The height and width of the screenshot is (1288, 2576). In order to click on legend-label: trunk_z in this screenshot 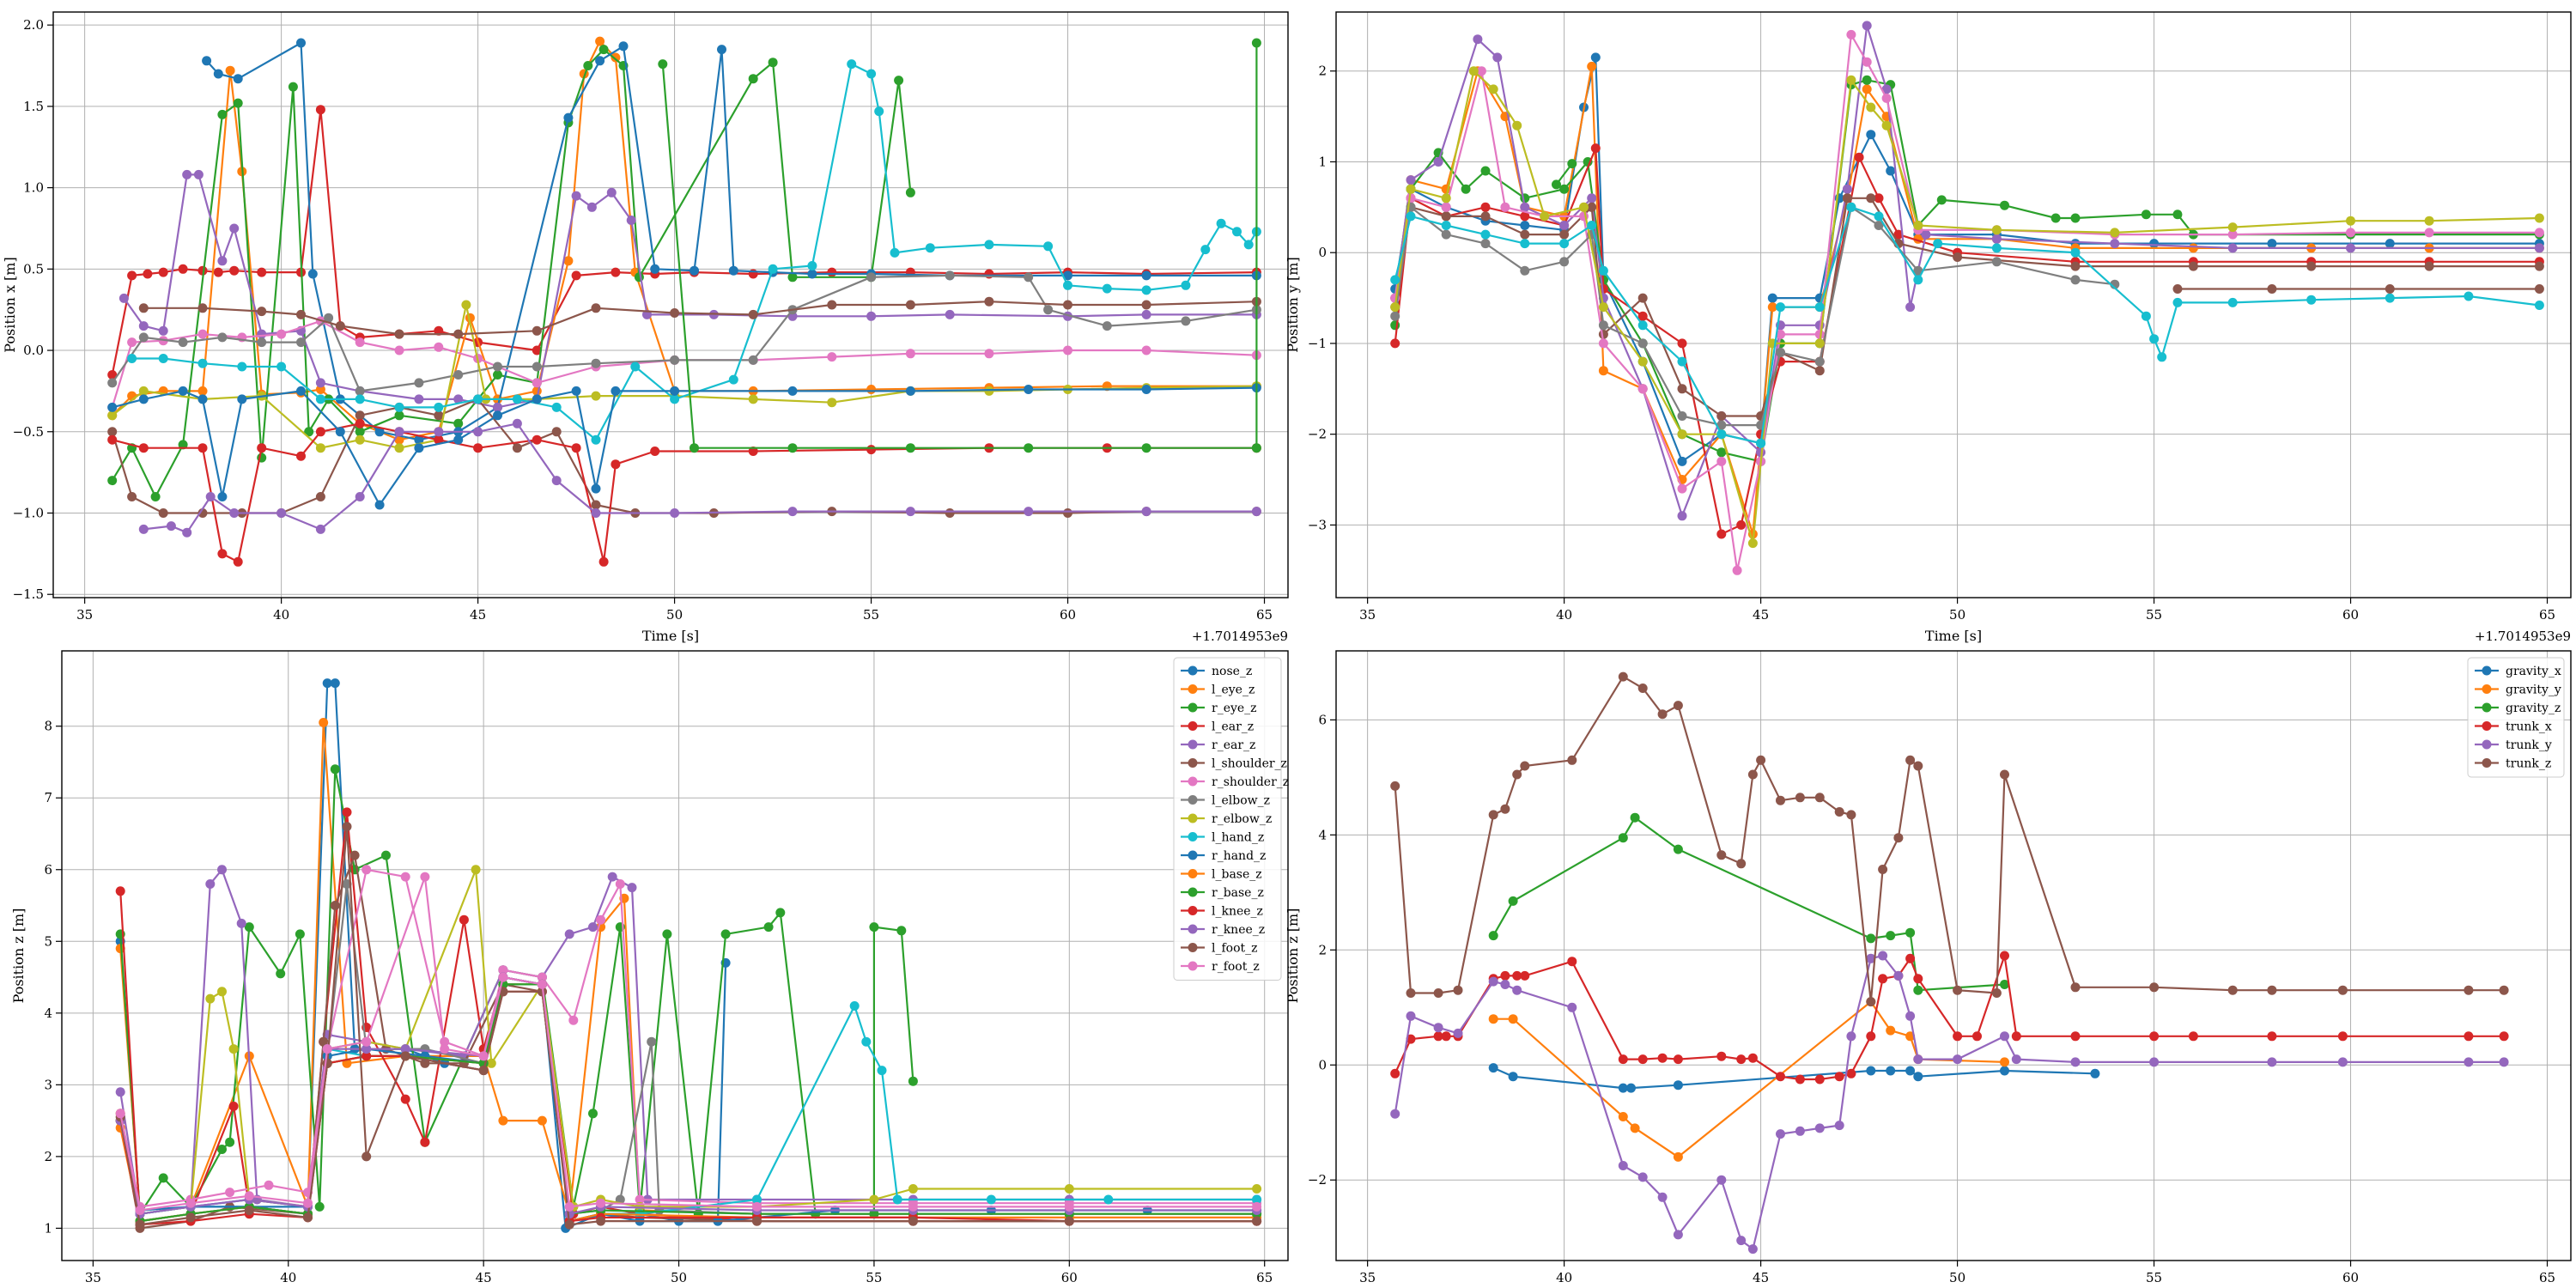, I will do `click(2529, 764)`.